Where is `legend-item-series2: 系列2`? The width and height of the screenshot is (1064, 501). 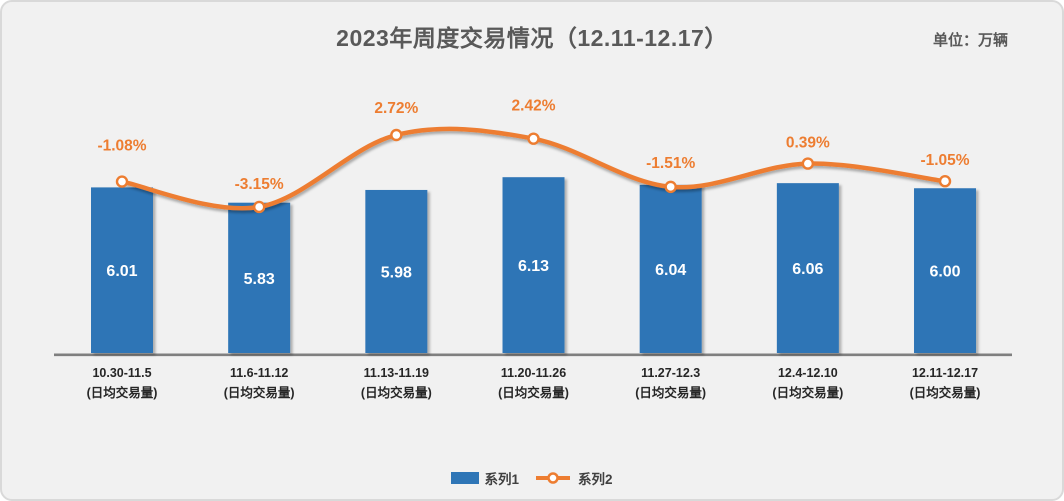
legend-item-series2: 系列2 is located at coordinates (573, 478).